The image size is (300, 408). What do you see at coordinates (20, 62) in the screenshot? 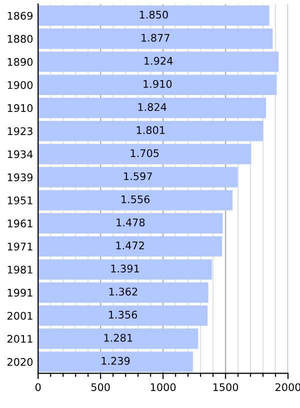
I see `y-tick-label: 1890` at bounding box center [20, 62].